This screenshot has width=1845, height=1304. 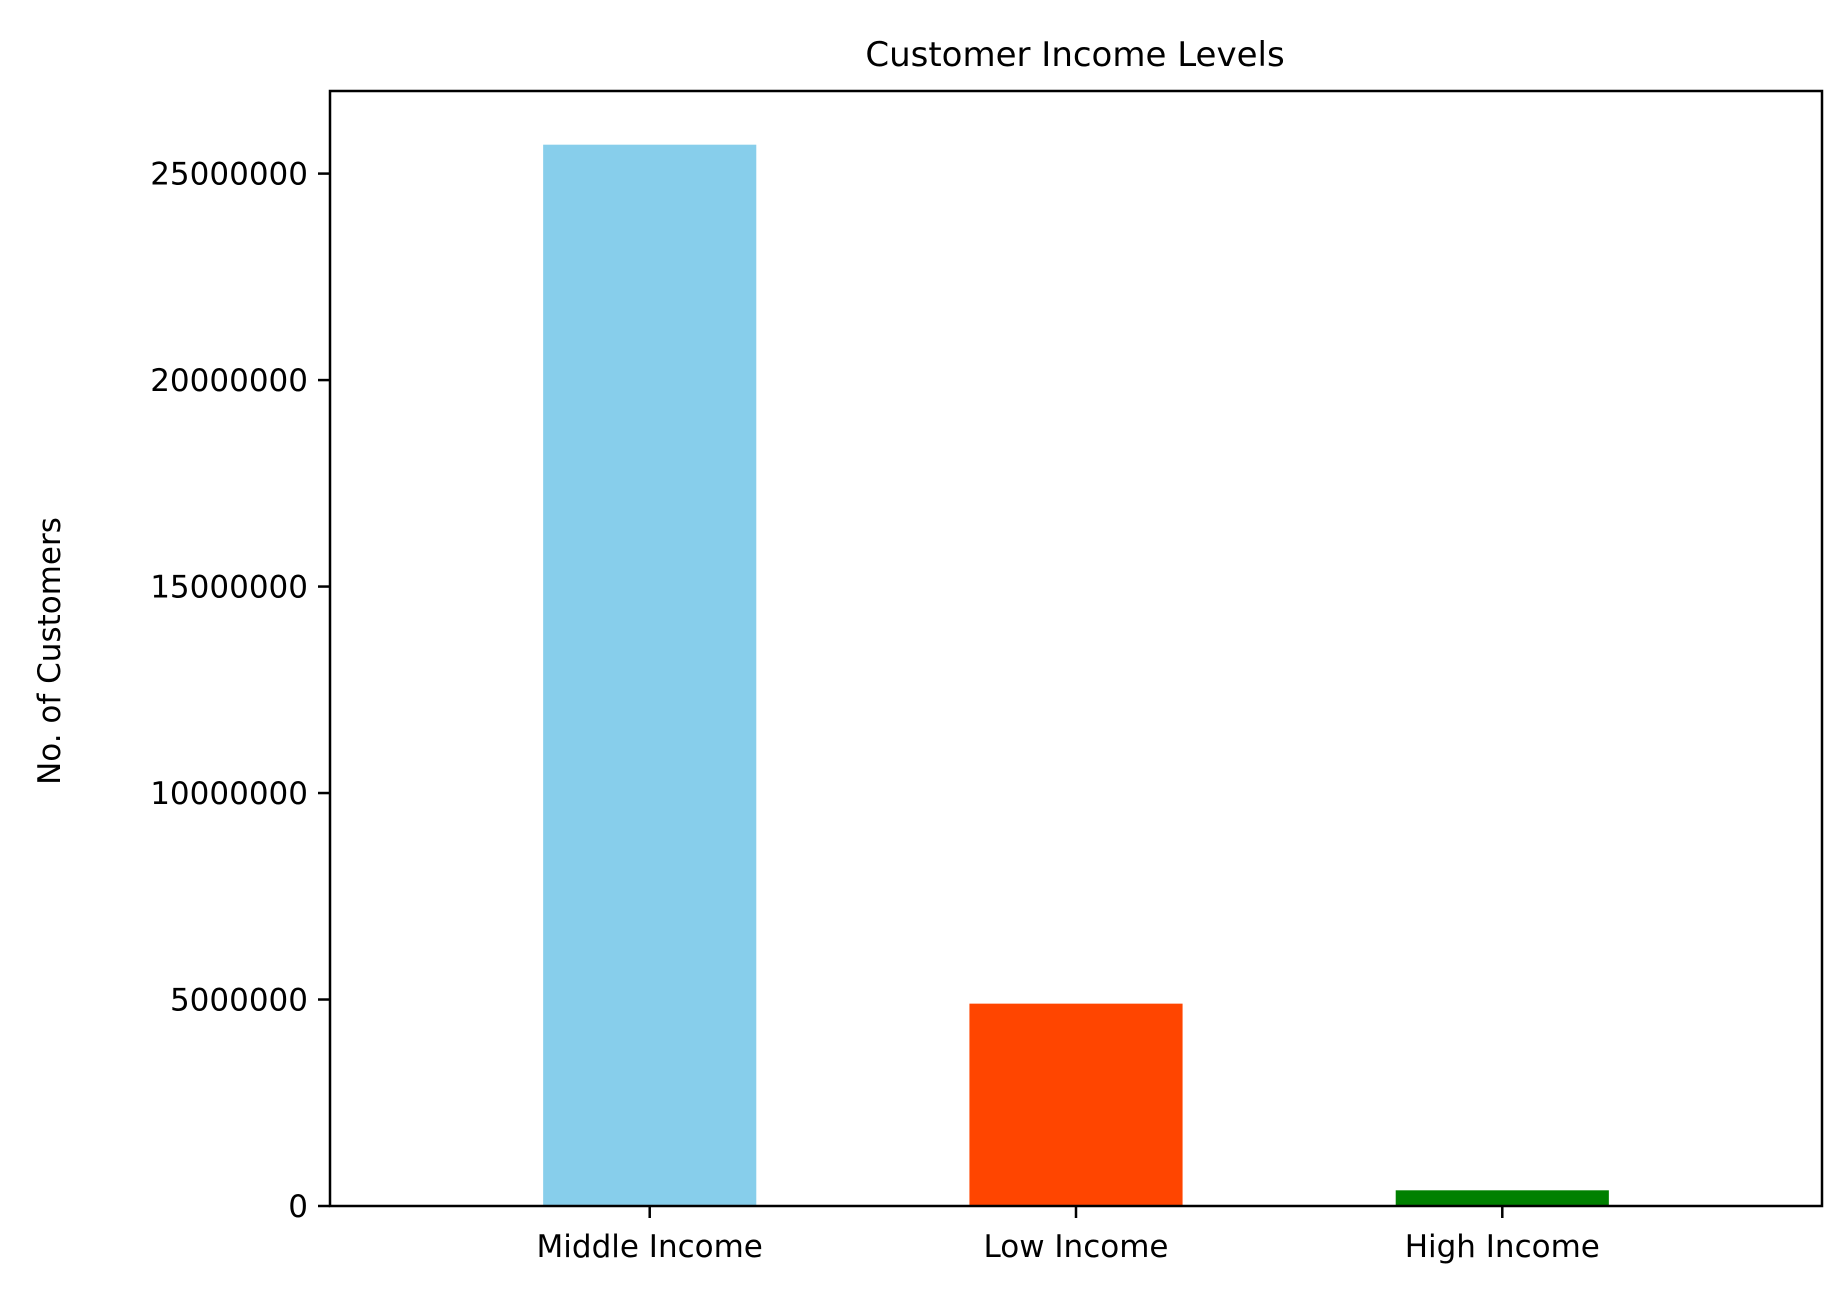 I want to click on y-tick-label: 15000000, so click(x=229, y=588).